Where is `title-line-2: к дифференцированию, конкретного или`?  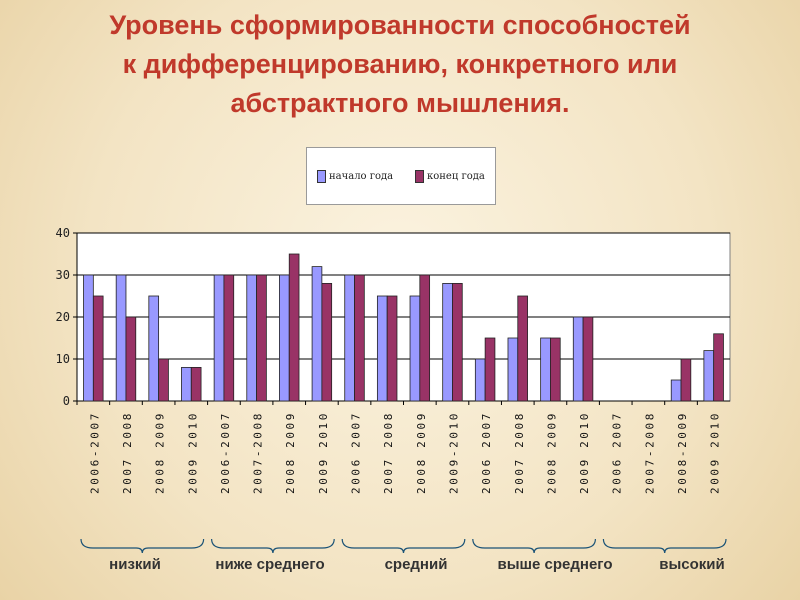 title-line-2: к дифференцированию, конкретного или is located at coordinates (400, 64).